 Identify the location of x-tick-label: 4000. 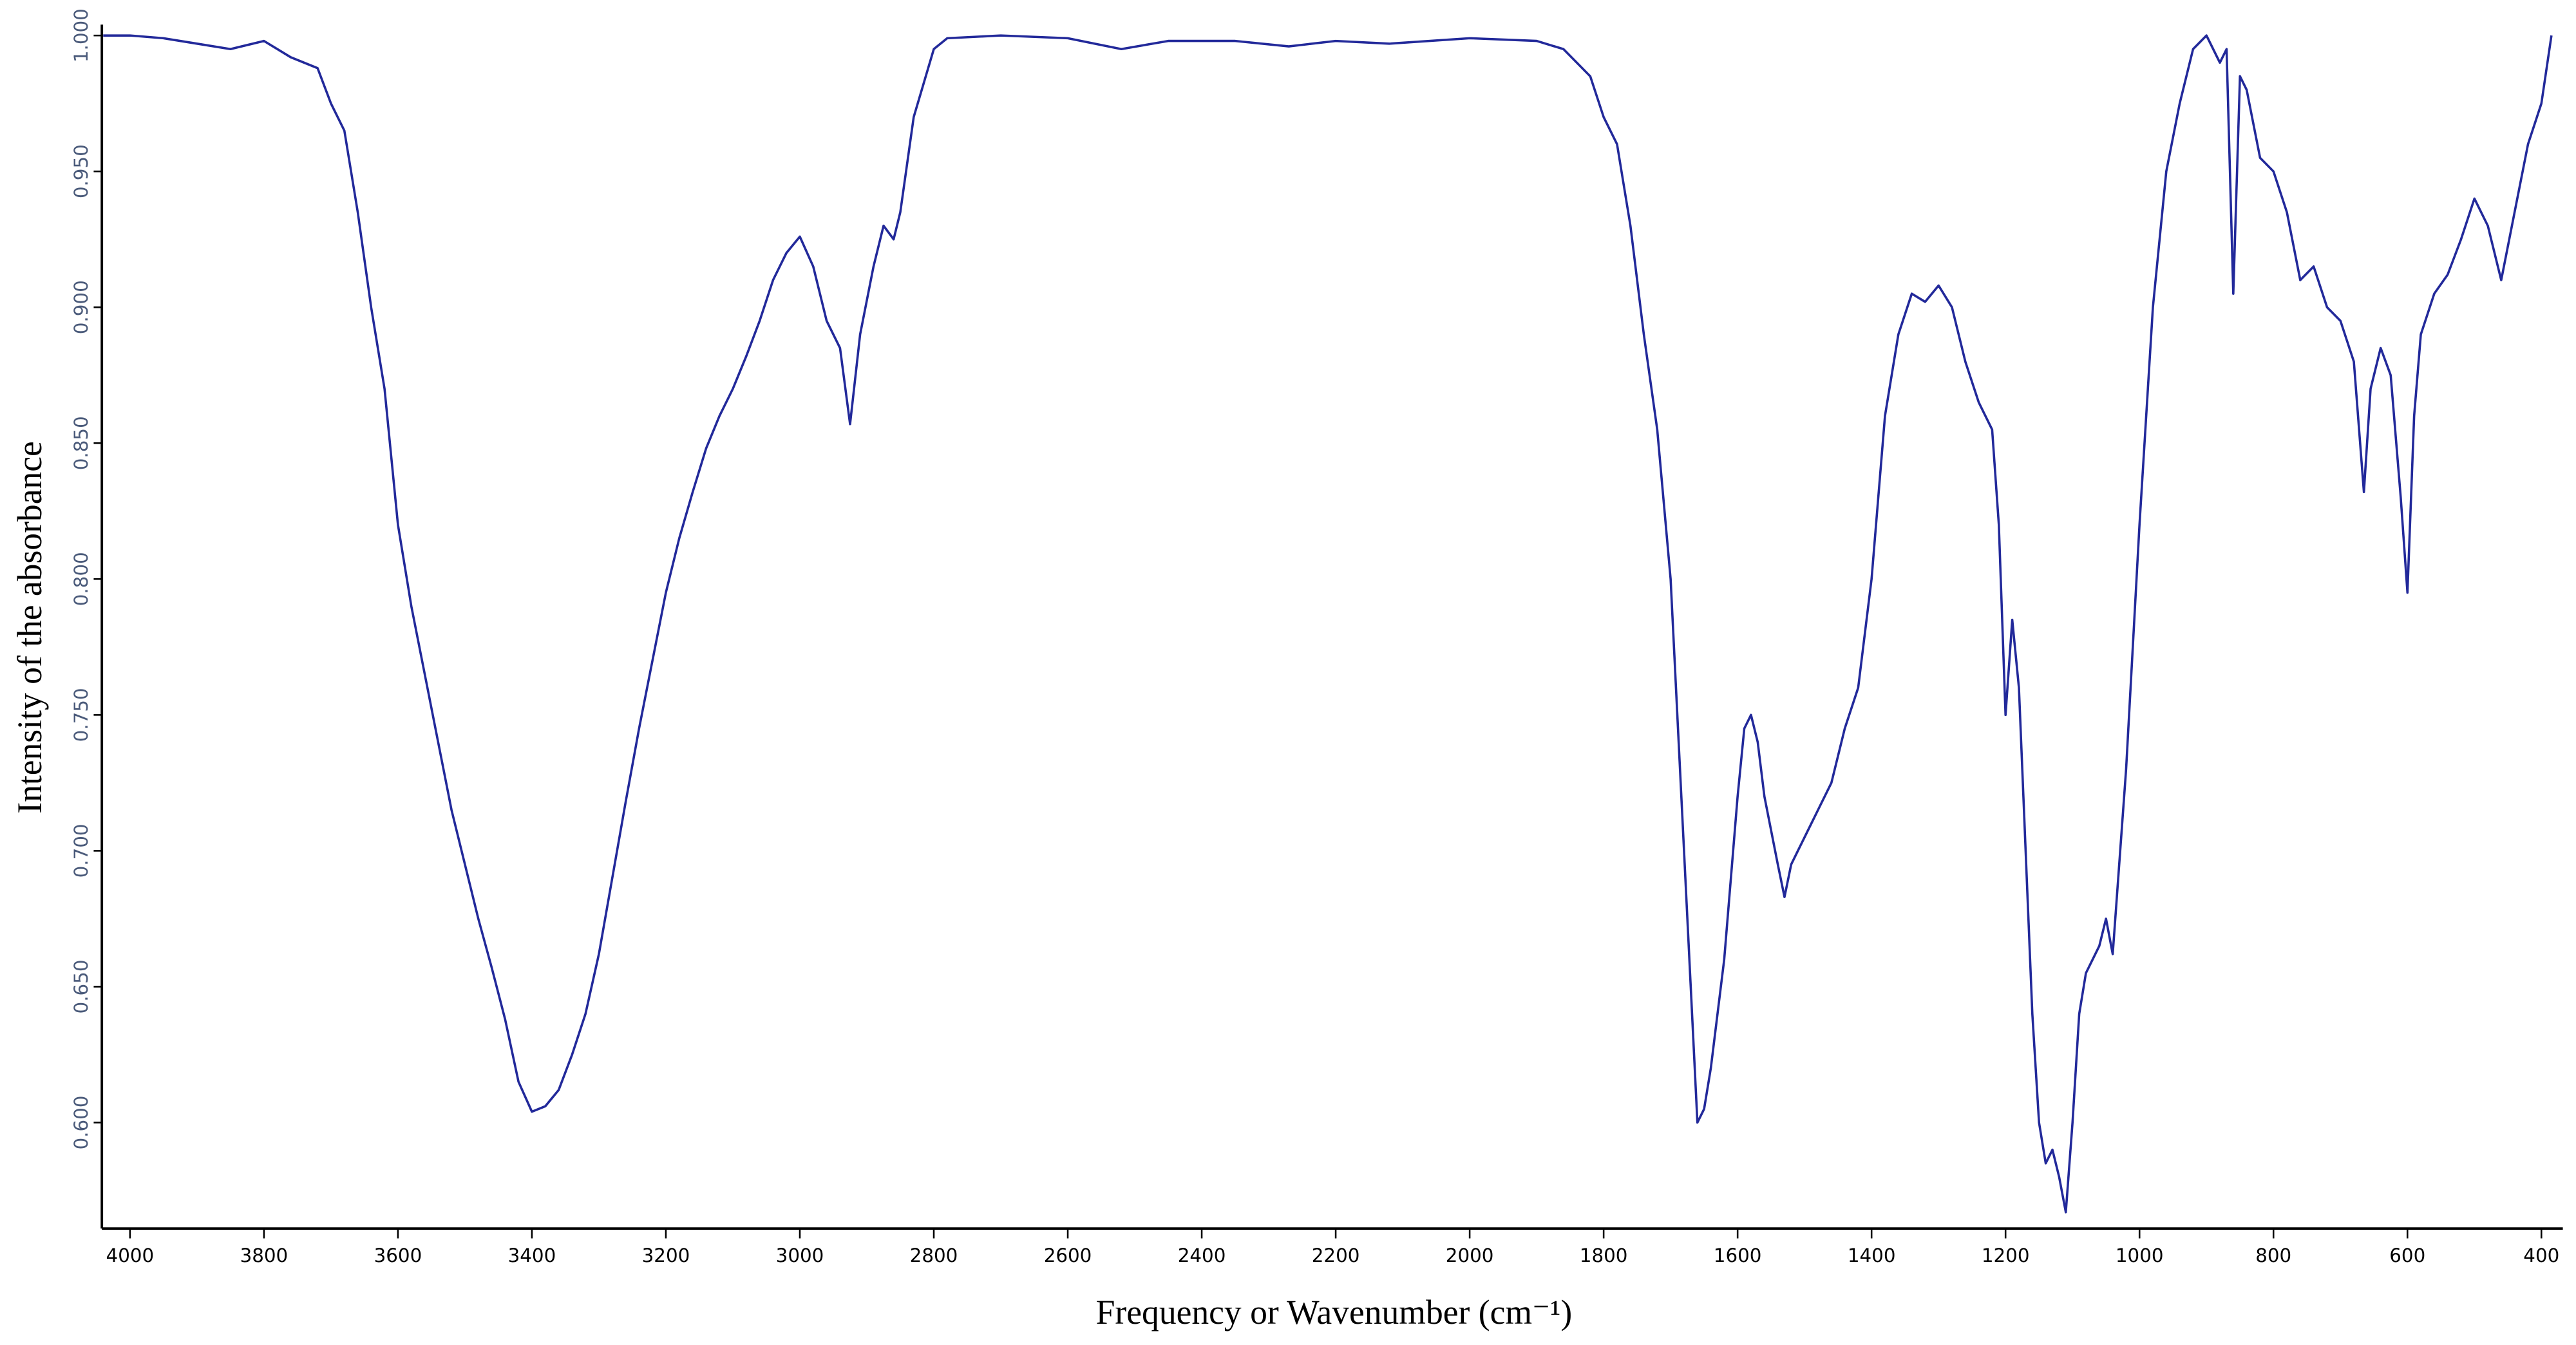
(130, 1255).